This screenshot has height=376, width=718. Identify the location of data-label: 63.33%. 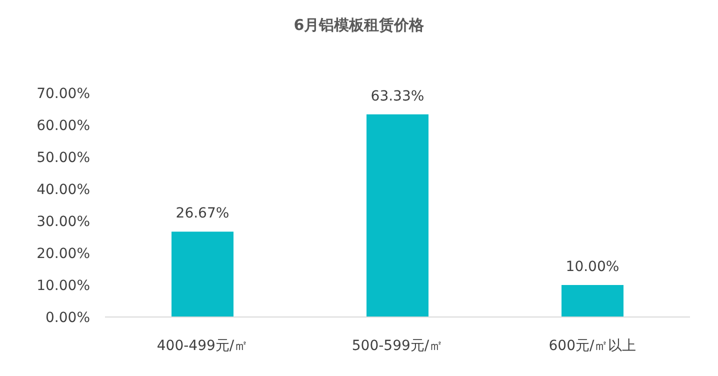
(397, 96).